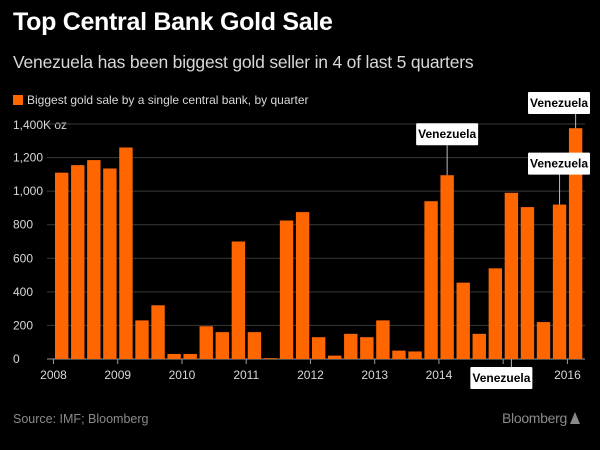  I want to click on x-tick-label: 2011, so click(246, 375).